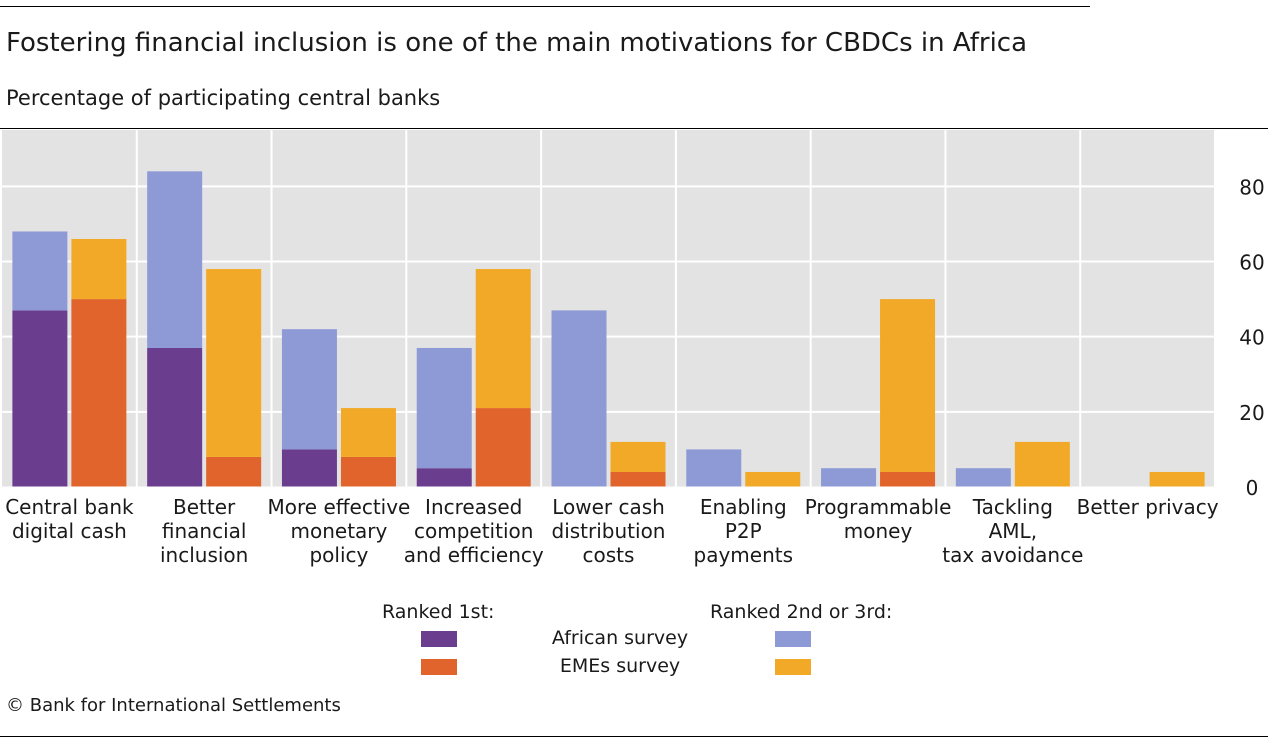 This screenshot has width=1276, height=748. What do you see at coordinates (608, 507) in the screenshot?
I see `category-label: Lower cash` at bounding box center [608, 507].